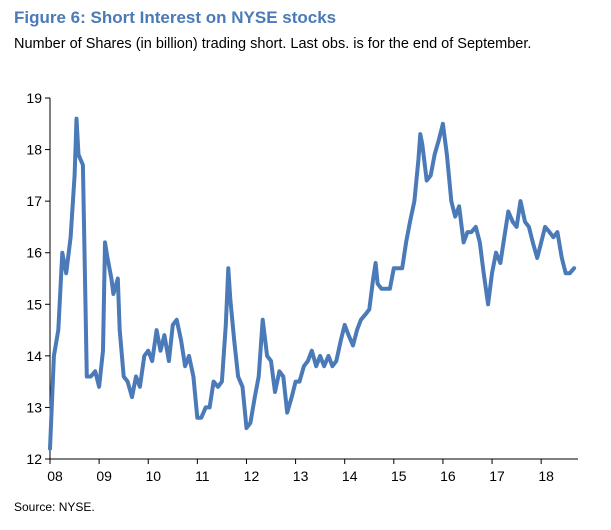  What do you see at coordinates (34, 201) in the screenshot?
I see `y-tick-label: 17` at bounding box center [34, 201].